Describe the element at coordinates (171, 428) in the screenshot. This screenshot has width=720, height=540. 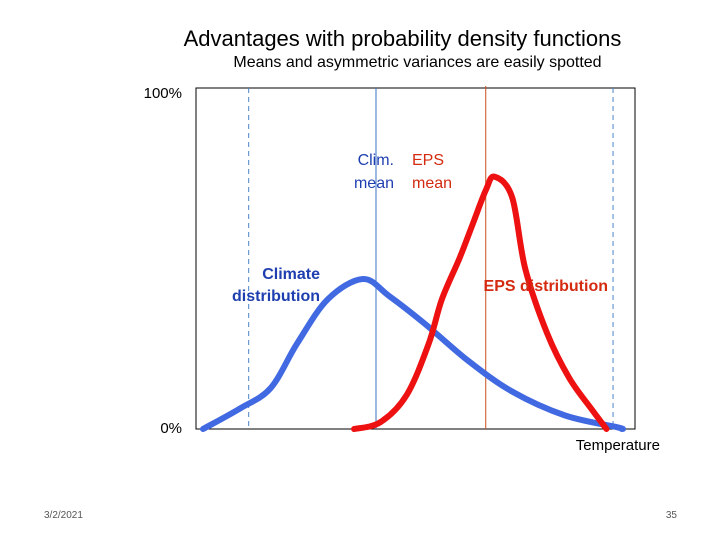
I see `y-tick-label-bottom: 0%` at that location.